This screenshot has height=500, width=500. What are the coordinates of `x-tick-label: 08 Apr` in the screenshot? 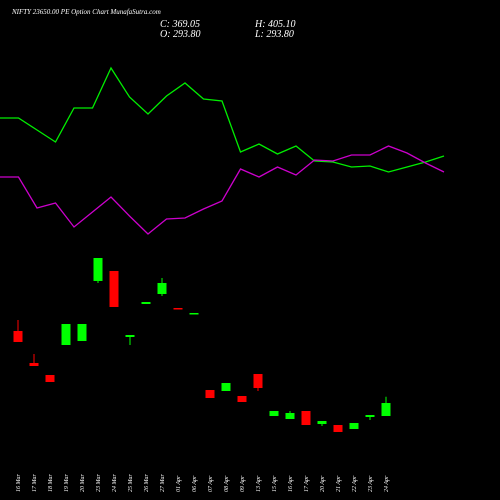 It's located at (227, 483).